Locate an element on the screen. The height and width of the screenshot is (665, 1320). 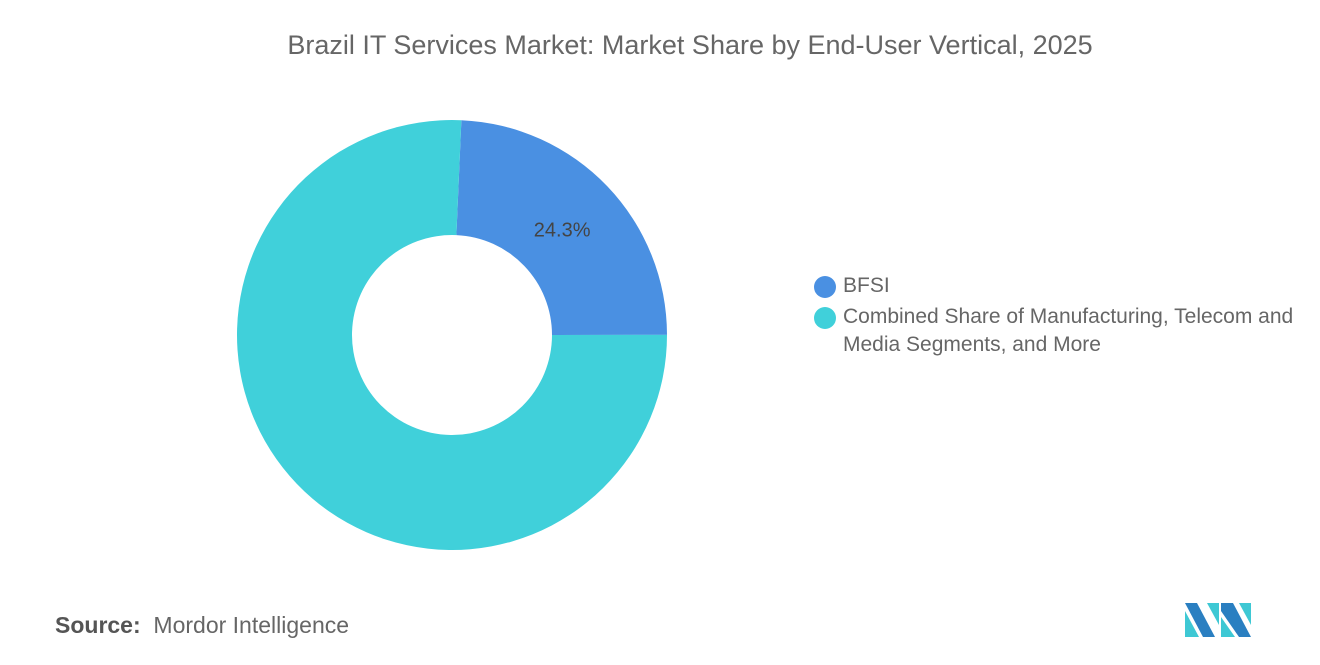
mordor-logo is located at coordinates (1218, 620).